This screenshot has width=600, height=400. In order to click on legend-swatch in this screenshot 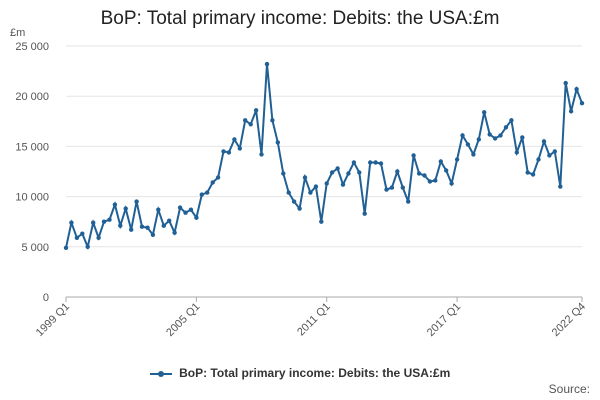, I will do `click(160, 374)`.